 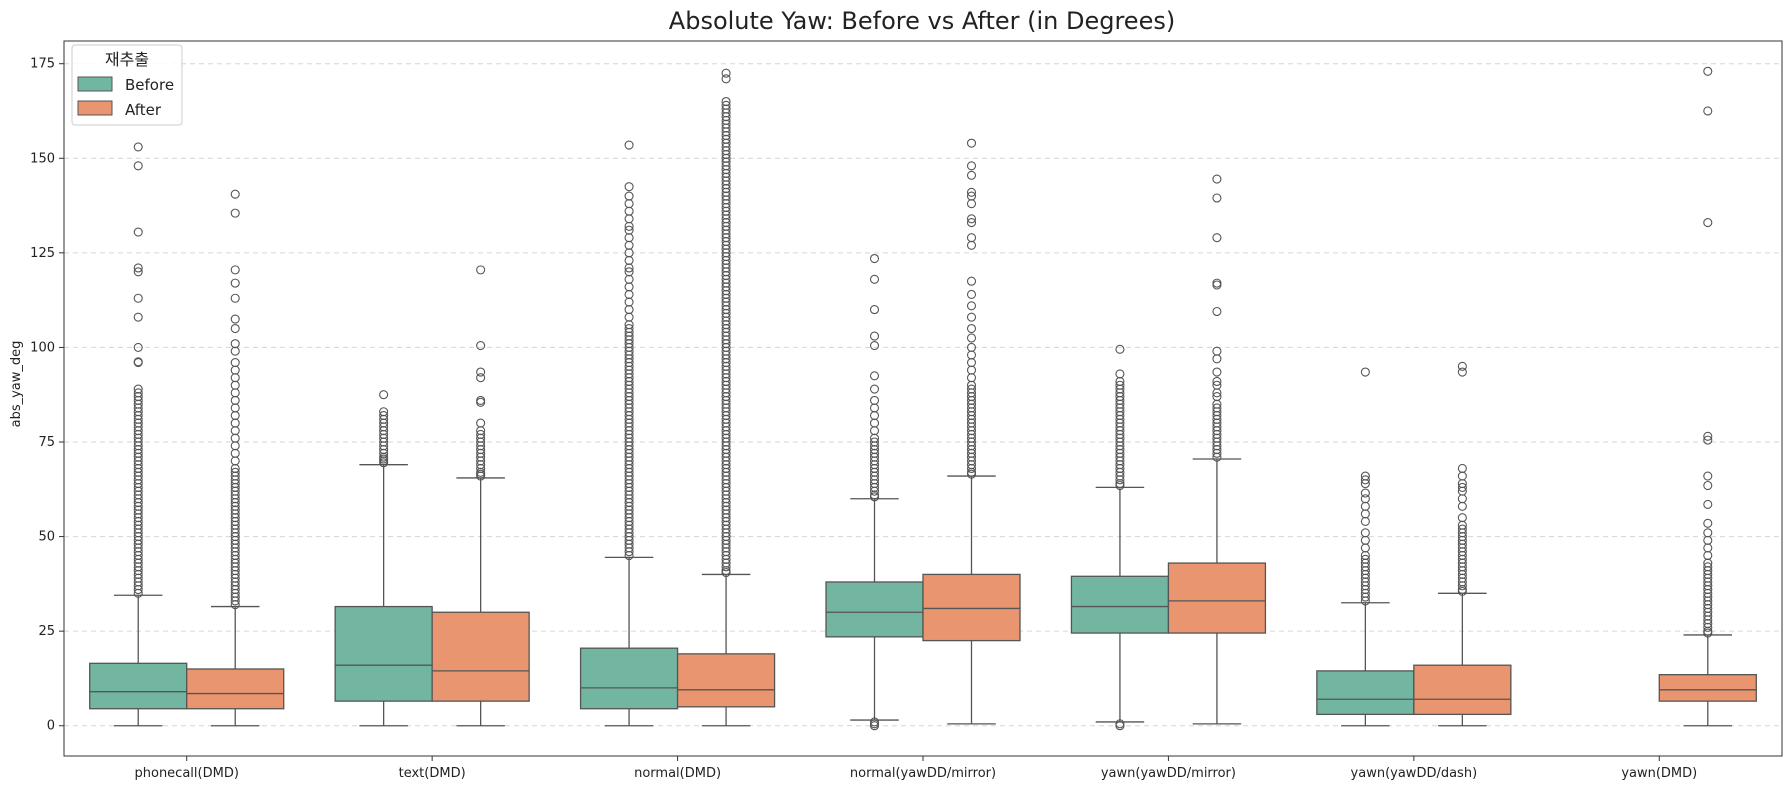 I want to click on y-tick-label: 100, so click(x=42, y=347).